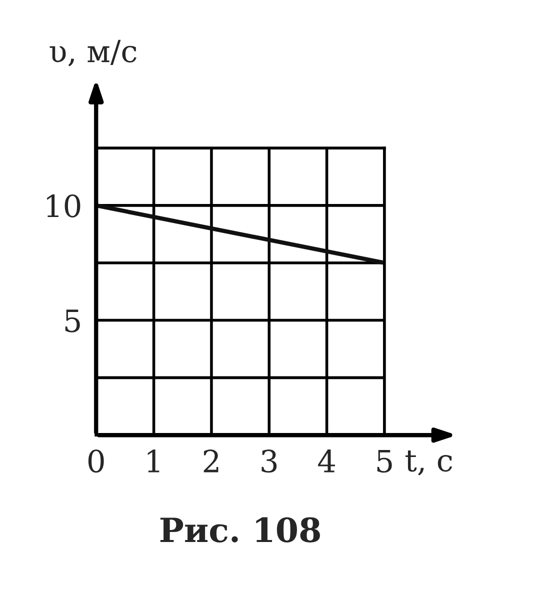 This screenshot has height=592, width=534. Describe the element at coordinates (384, 461) in the screenshot. I see `x-tick-label: 5` at that location.